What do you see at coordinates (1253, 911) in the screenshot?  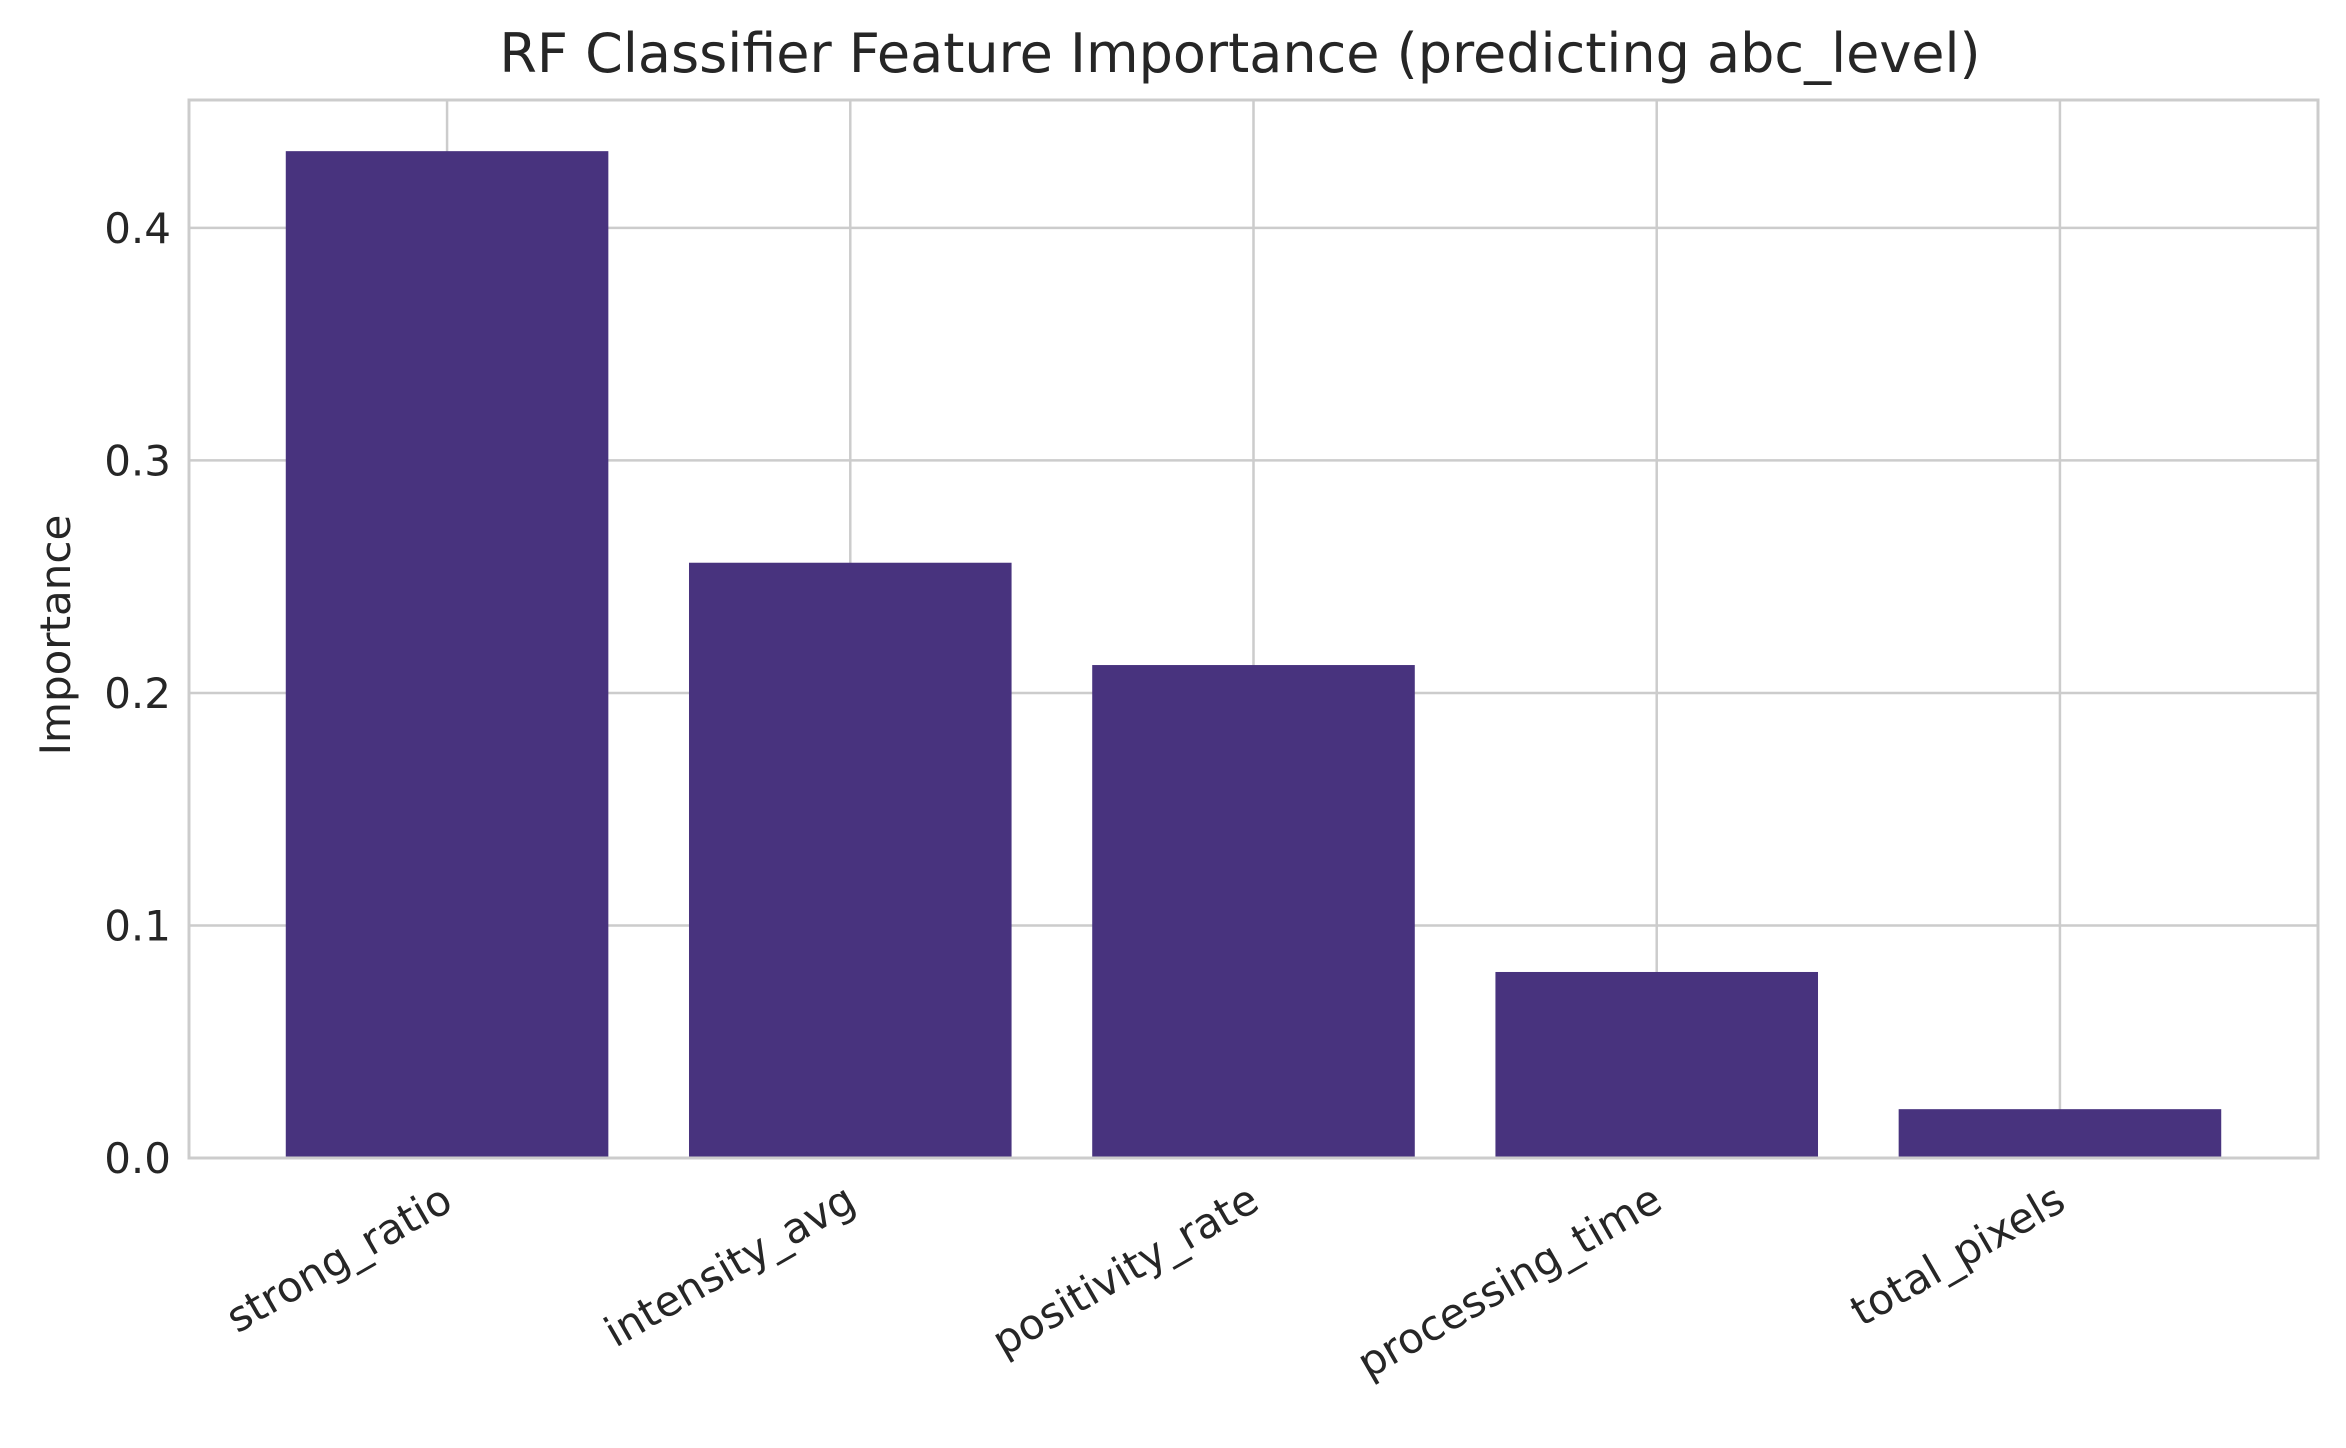 I see `bar-positivity_rate` at bounding box center [1253, 911].